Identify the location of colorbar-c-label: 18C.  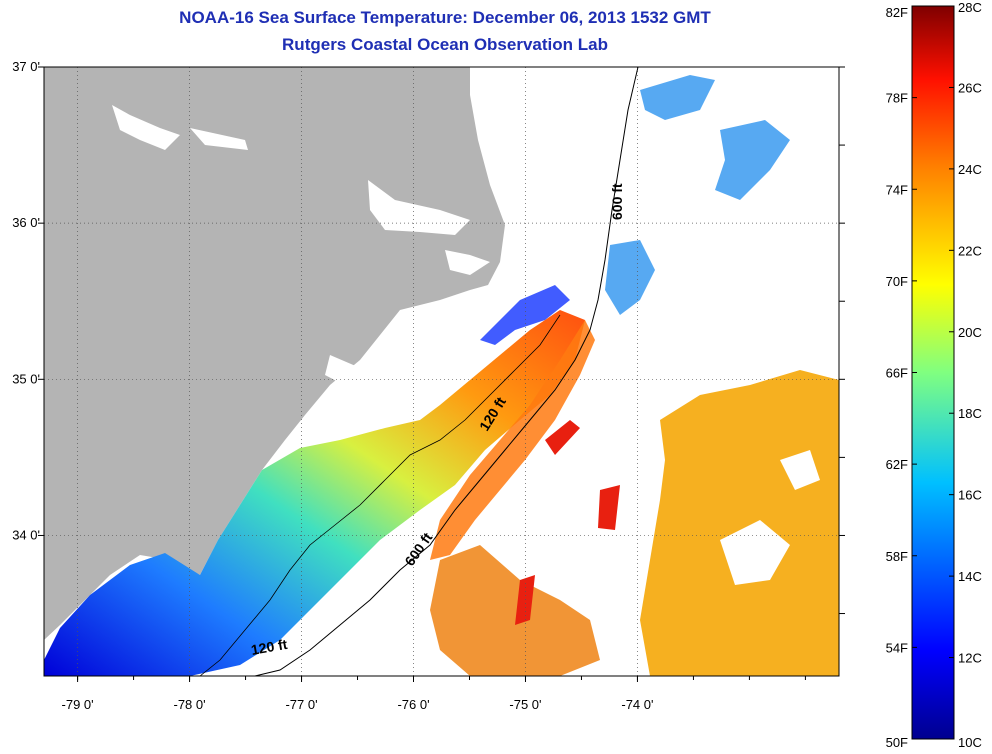
(970, 413).